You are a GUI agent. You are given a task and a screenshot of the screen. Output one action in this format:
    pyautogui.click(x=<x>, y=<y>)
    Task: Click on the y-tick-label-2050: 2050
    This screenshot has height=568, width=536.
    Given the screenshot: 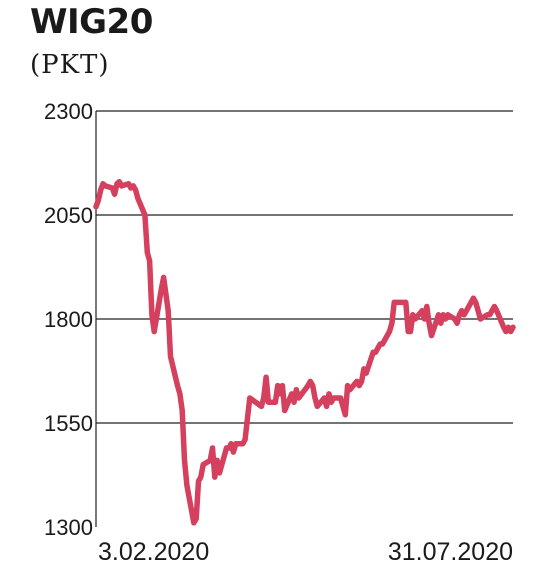 What is the action you would take?
    pyautogui.click(x=68, y=215)
    